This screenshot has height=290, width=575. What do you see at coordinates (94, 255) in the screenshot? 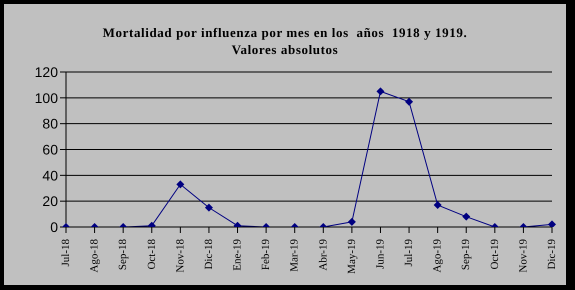
I see `x-tick-label: Ago-18` at bounding box center [94, 255].